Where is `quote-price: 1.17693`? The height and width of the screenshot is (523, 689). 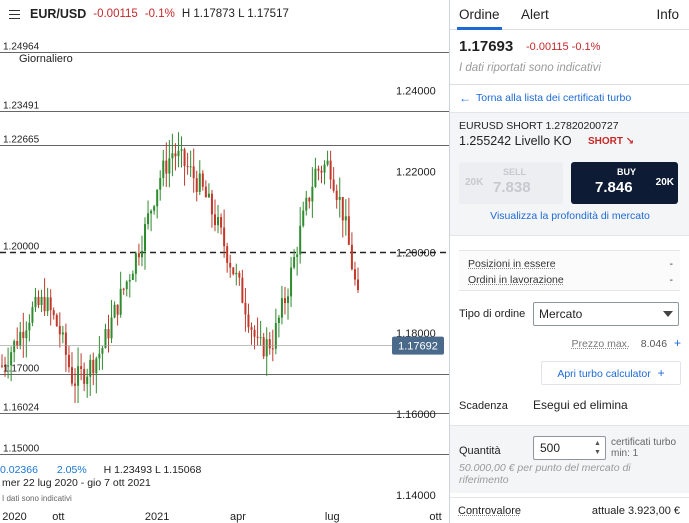 quote-price: 1.17693 is located at coordinates (486, 46).